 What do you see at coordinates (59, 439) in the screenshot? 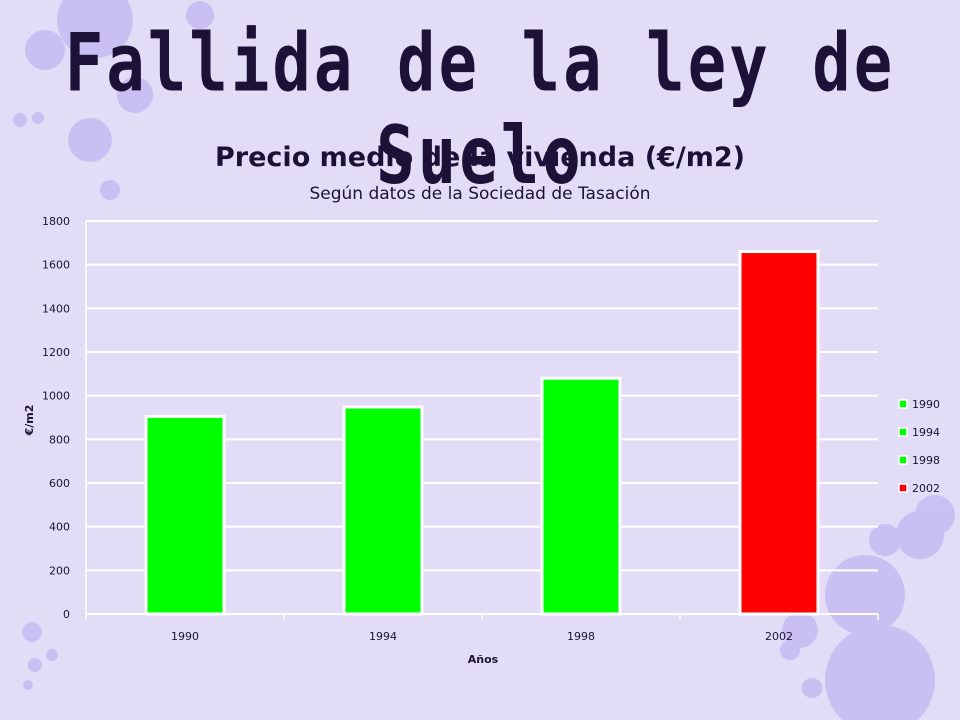
I see `y-tick-label: 800` at bounding box center [59, 439].